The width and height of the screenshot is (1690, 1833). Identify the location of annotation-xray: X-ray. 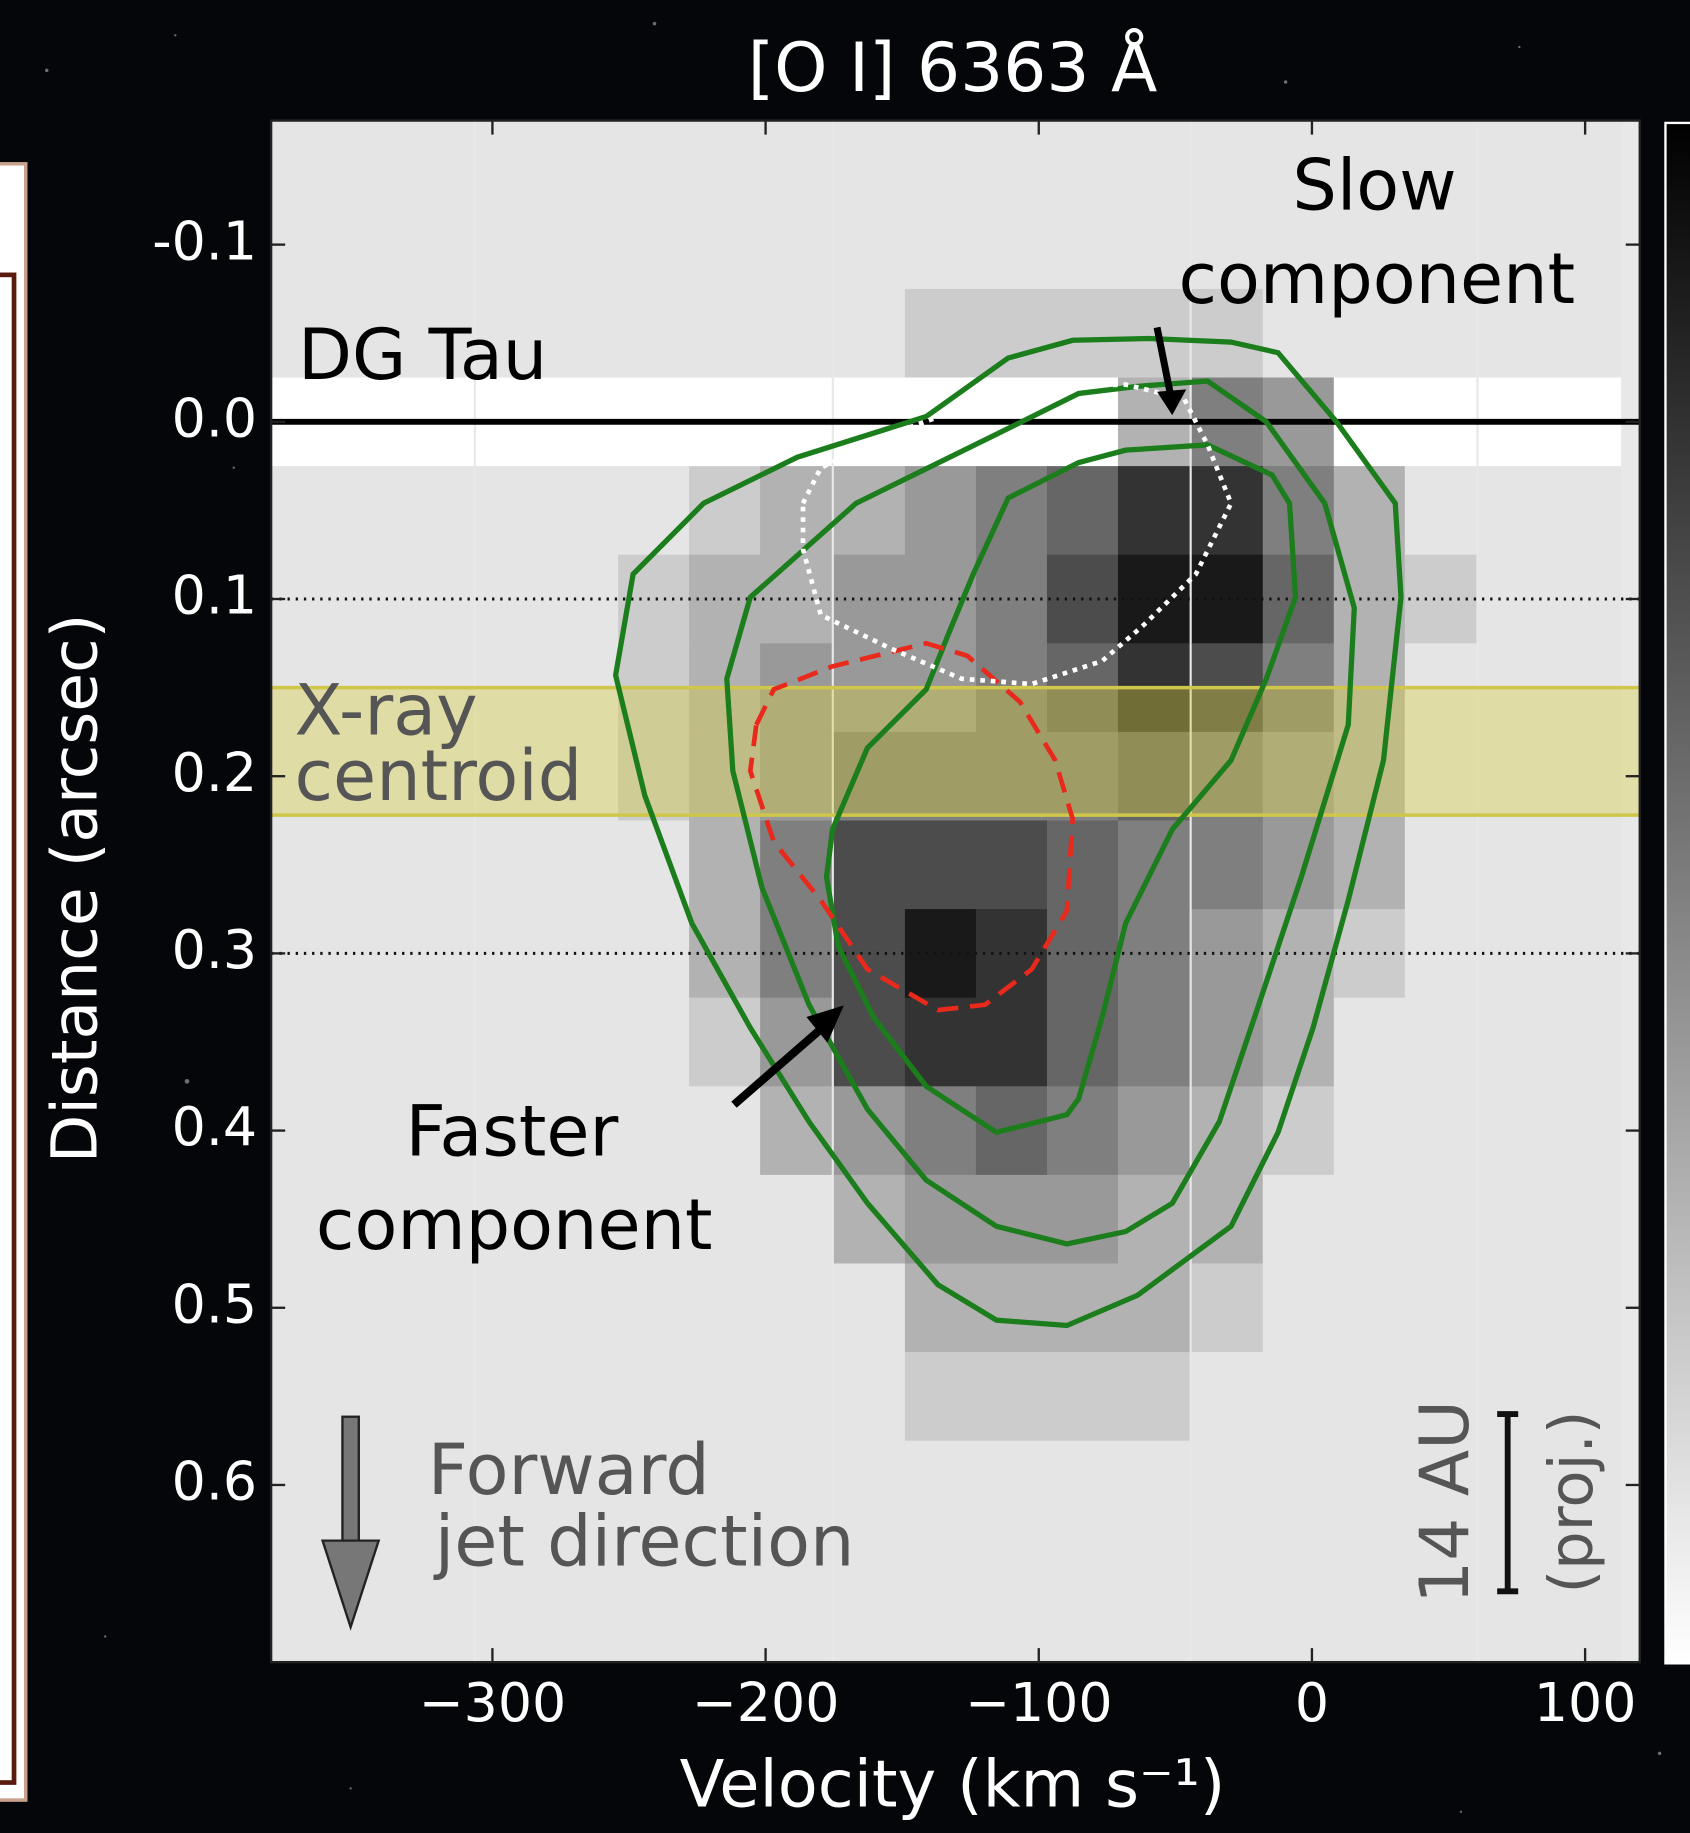
(386, 711).